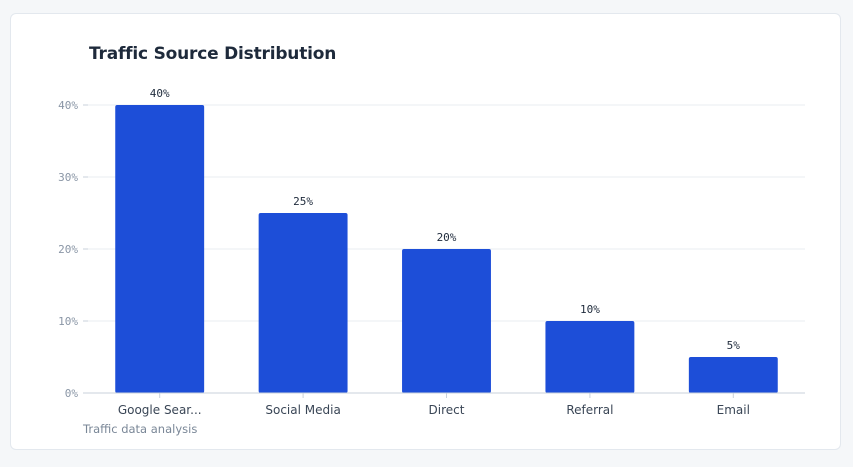 This screenshot has height=467, width=853. I want to click on x-tick-label: Email, so click(733, 410).